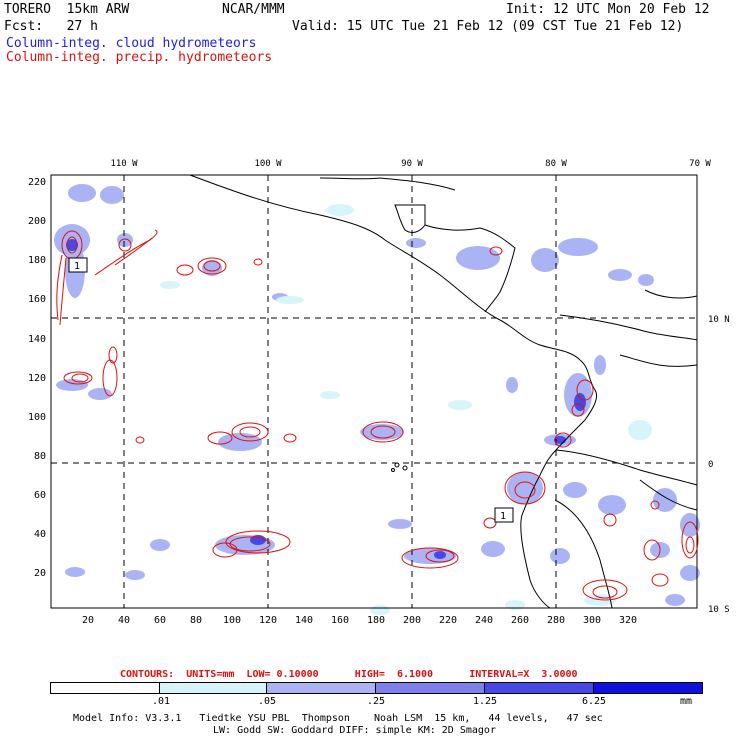 The height and width of the screenshot is (740, 740). I want to click on x-tick: 80, so click(196, 620).